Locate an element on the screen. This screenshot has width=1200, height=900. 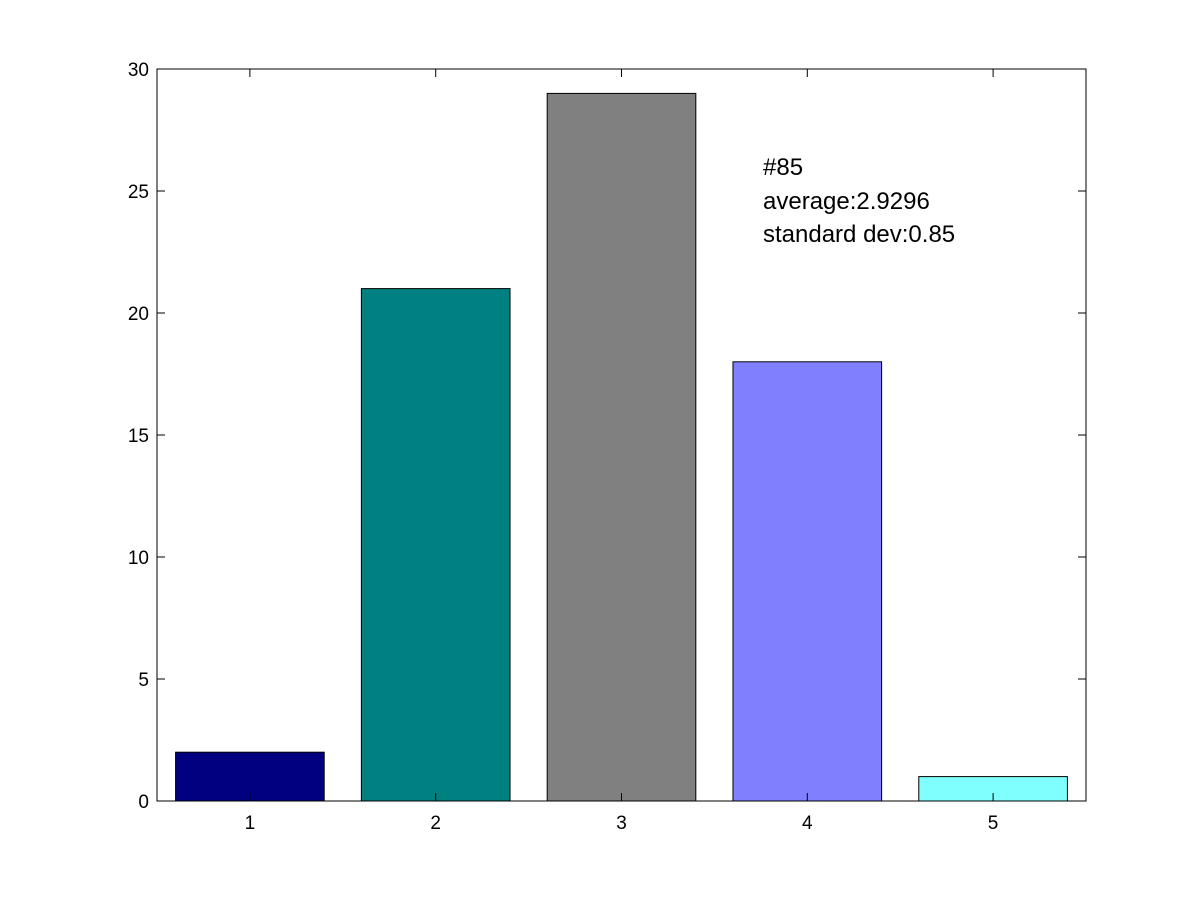
x-tick-label-4: 4 is located at coordinates (807, 823).